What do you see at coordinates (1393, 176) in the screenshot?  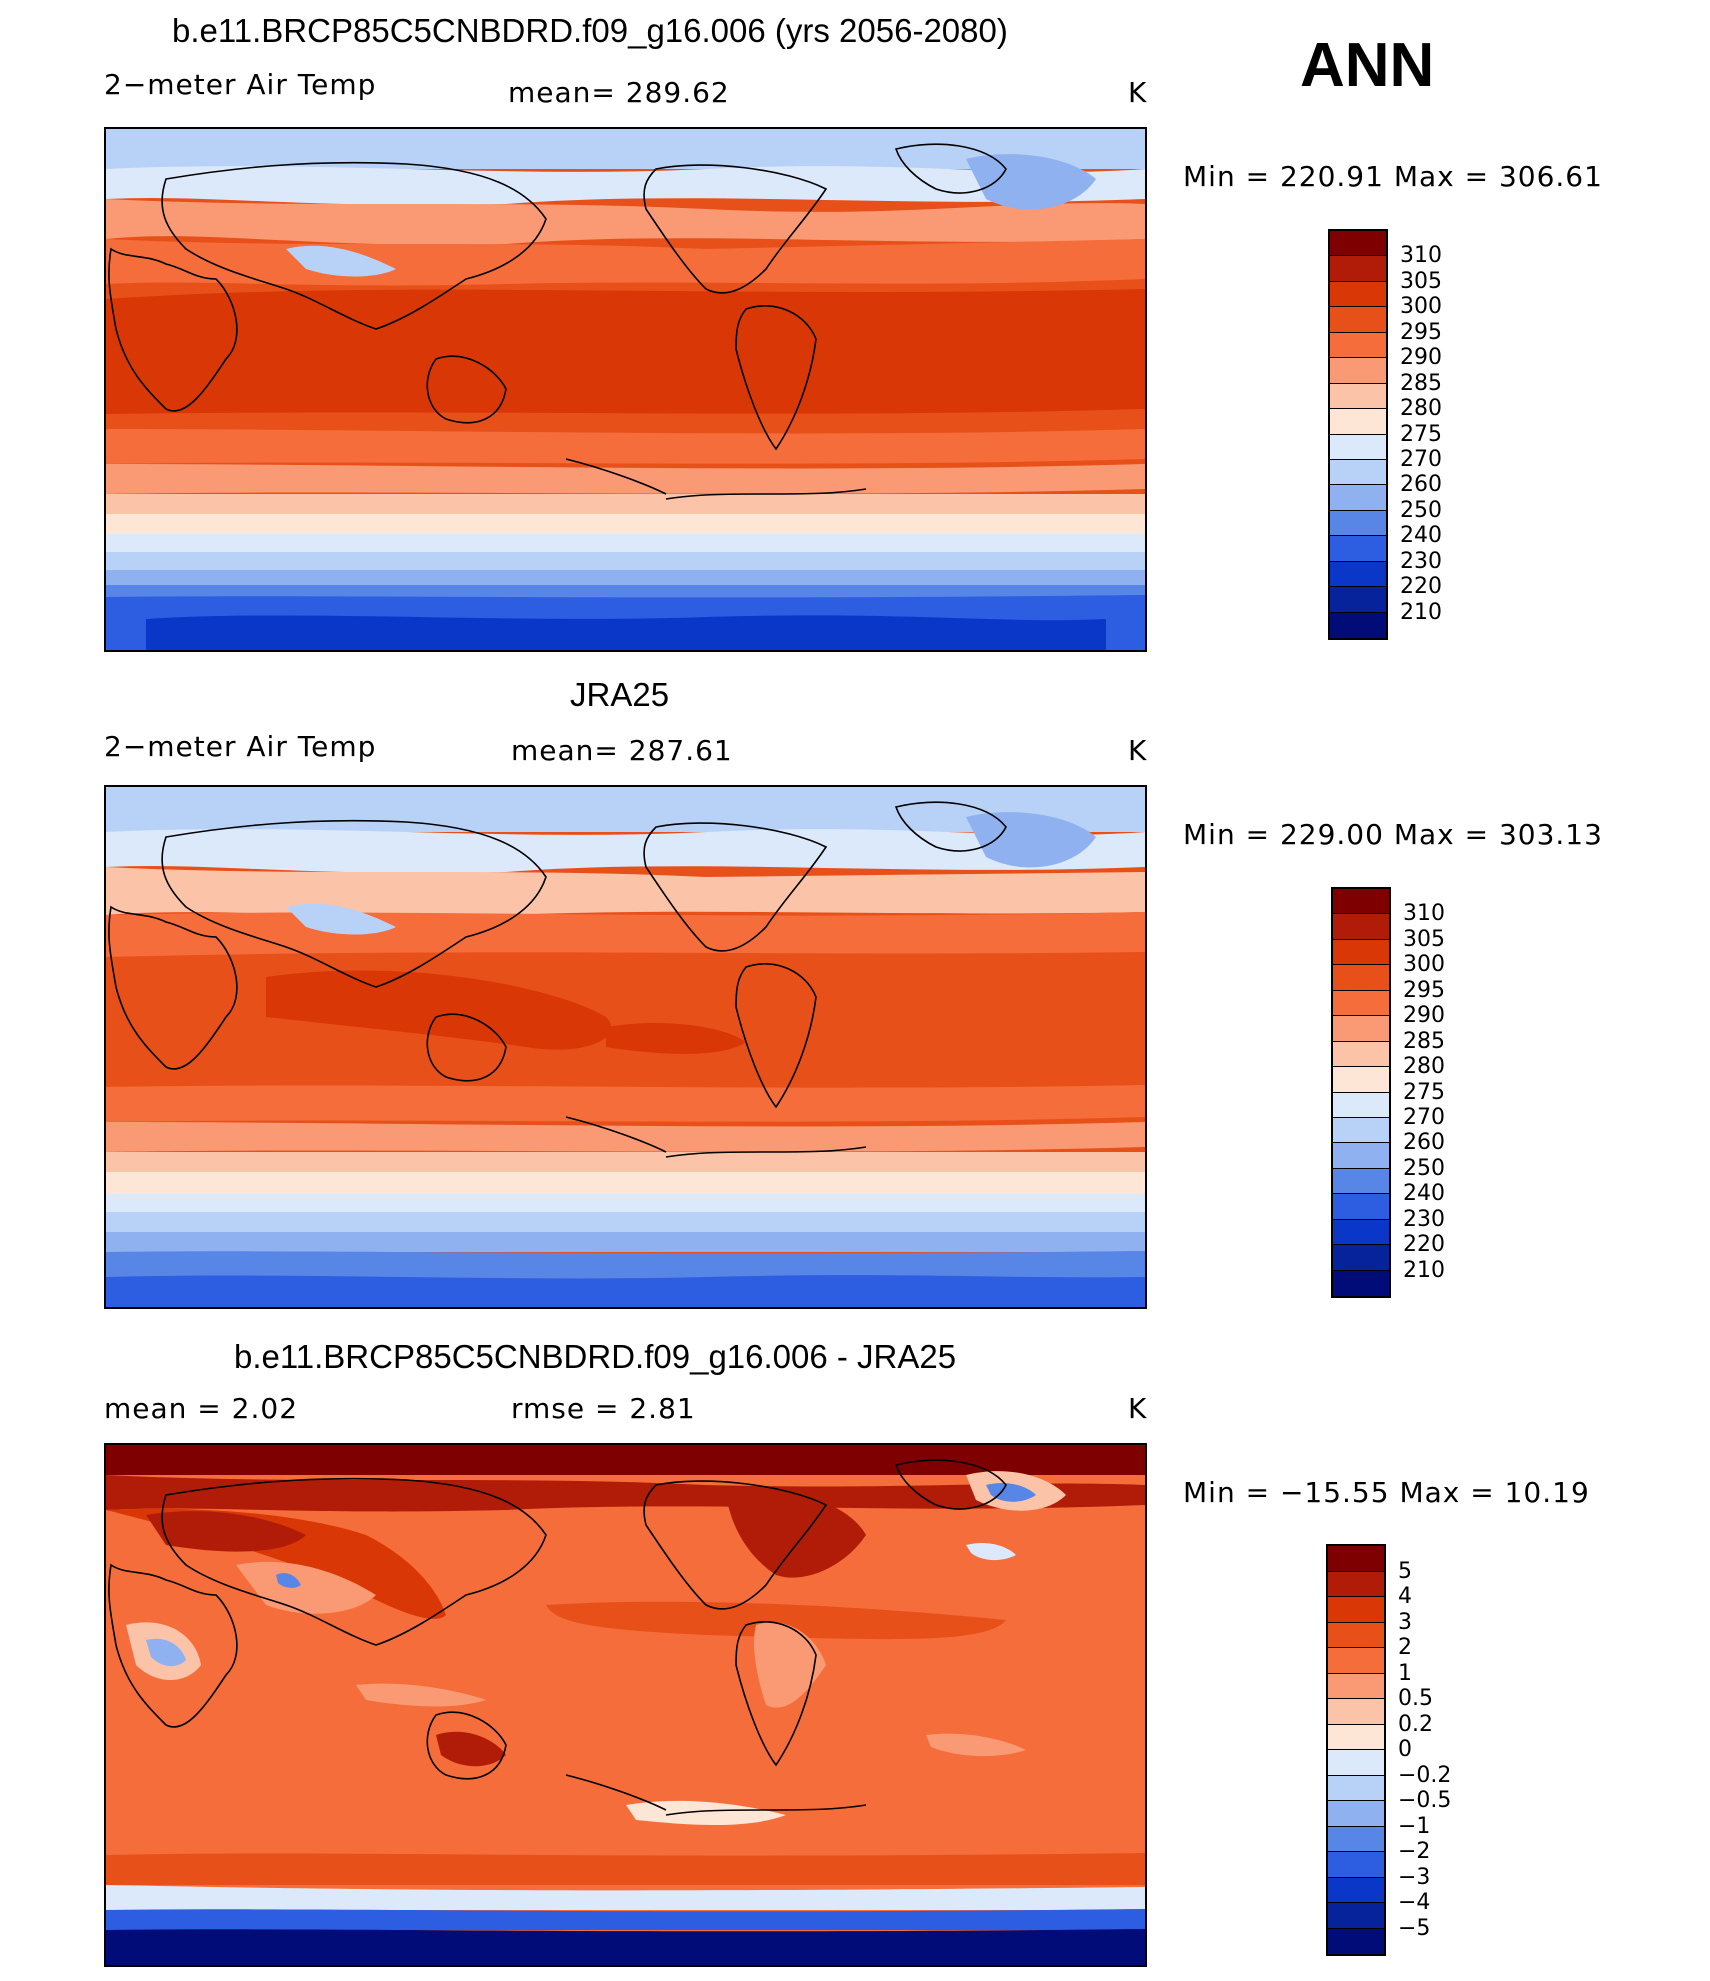 I see `panel-1-minmax-label: Min = 220.91 Max = 306.61` at bounding box center [1393, 176].